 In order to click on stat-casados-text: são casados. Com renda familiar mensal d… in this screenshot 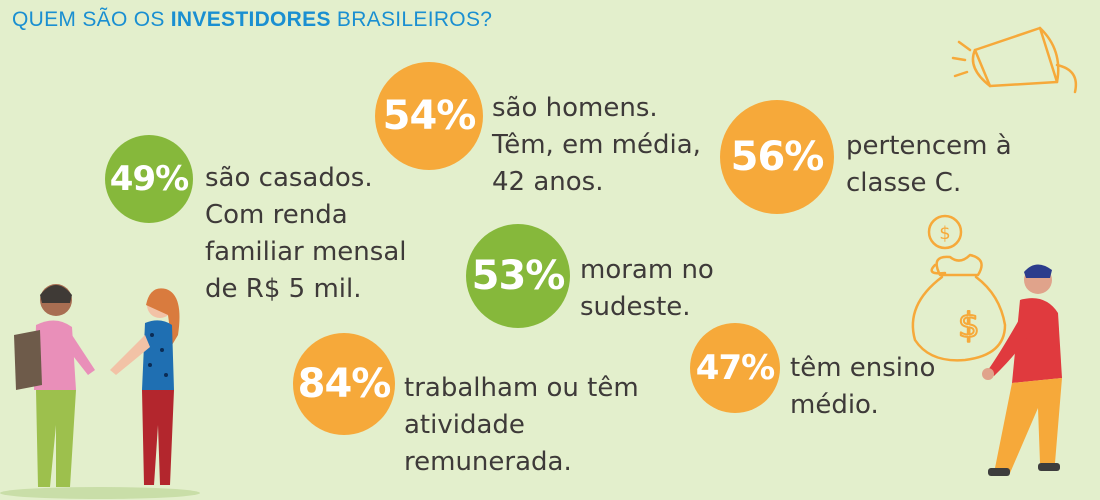, I will do `click(305, 234)`.